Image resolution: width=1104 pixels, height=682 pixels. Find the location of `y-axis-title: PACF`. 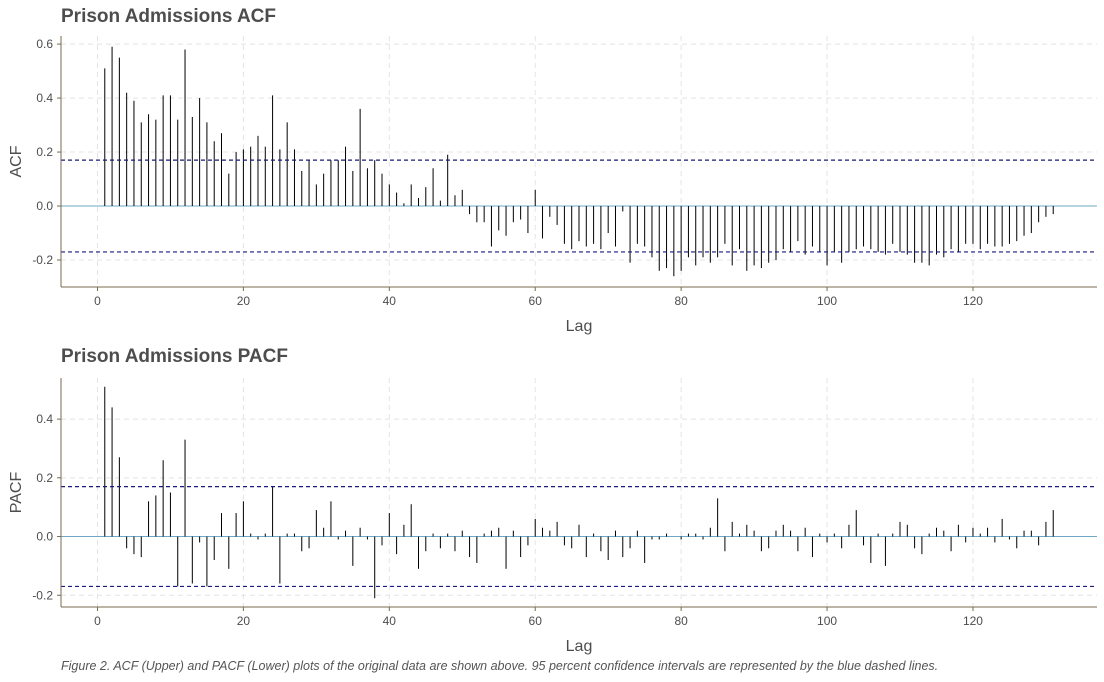

y-axis-title: PACF is located at coordinates (16, 493).